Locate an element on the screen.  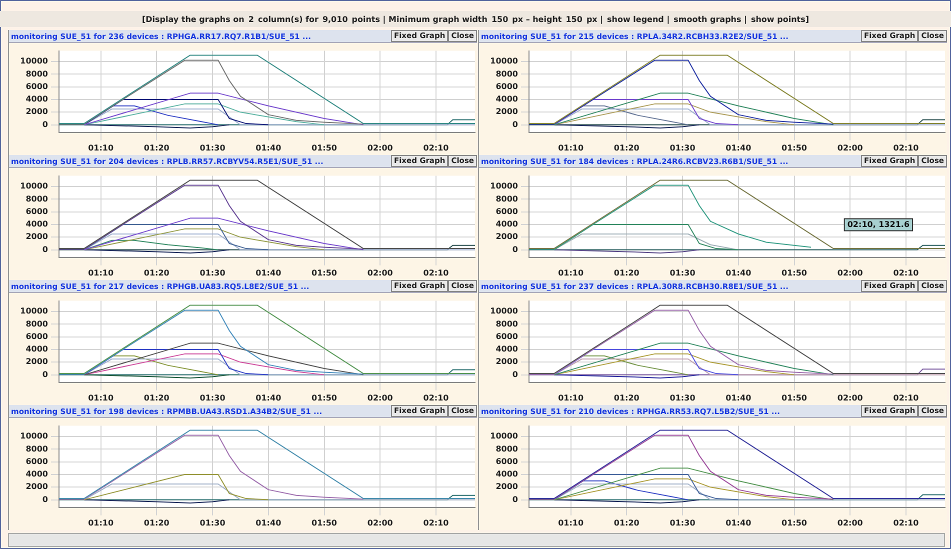
text: show legend | is located at coordinates (638, 19).